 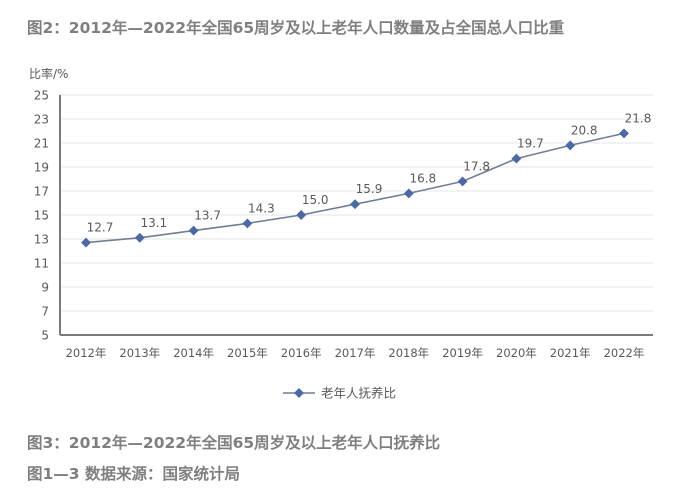 What do you see at coordinates (476, 166) in the screenshot?
I see `data-label: 17.8` at bounding box center [476, 166].